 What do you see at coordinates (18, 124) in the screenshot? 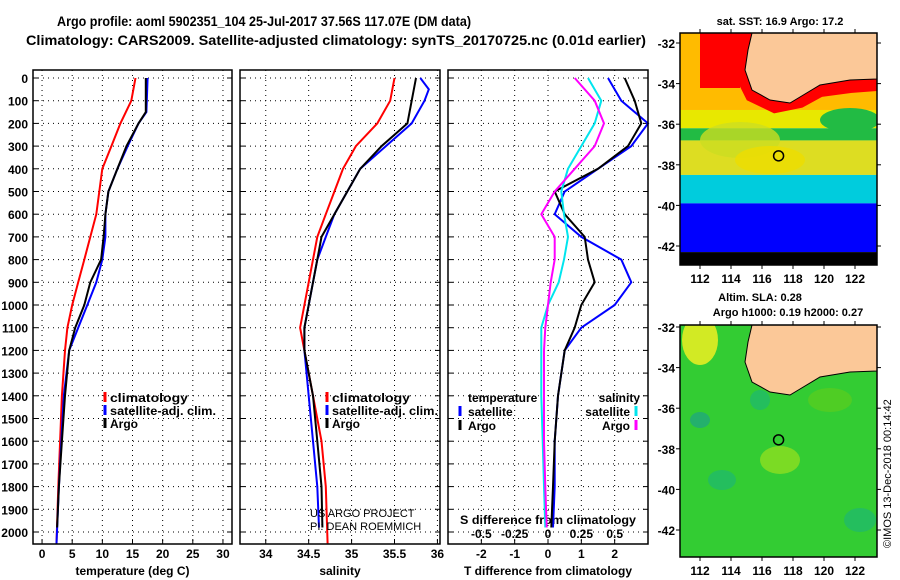
I see `depth-tick-label: 200` at bounding box center [18, 124].